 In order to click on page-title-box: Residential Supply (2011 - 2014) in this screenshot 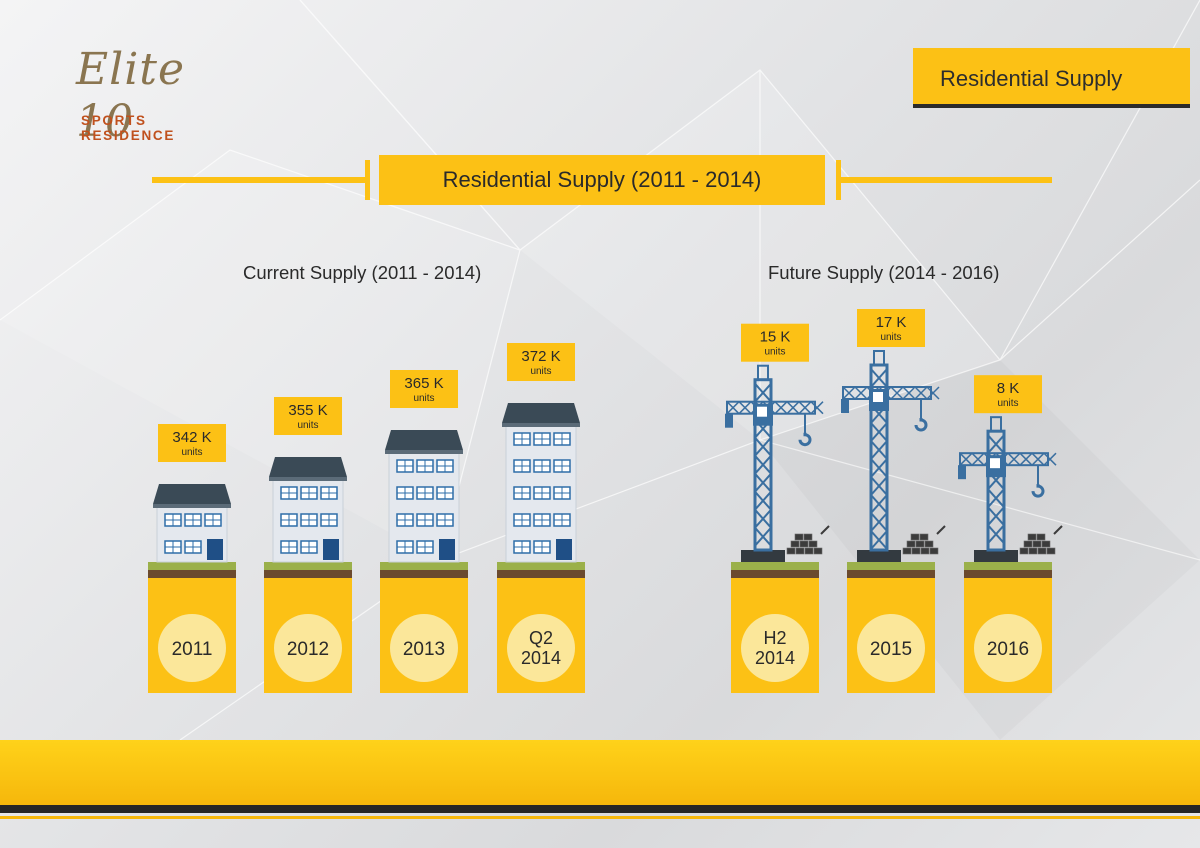, I will do `click(602, 180)`.